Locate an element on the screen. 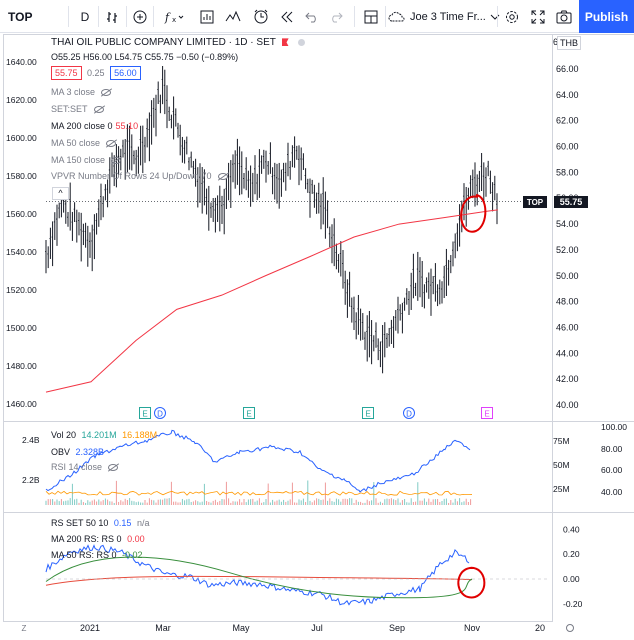  chevron-up-icon: ^ is located at coordinates (60, 193).